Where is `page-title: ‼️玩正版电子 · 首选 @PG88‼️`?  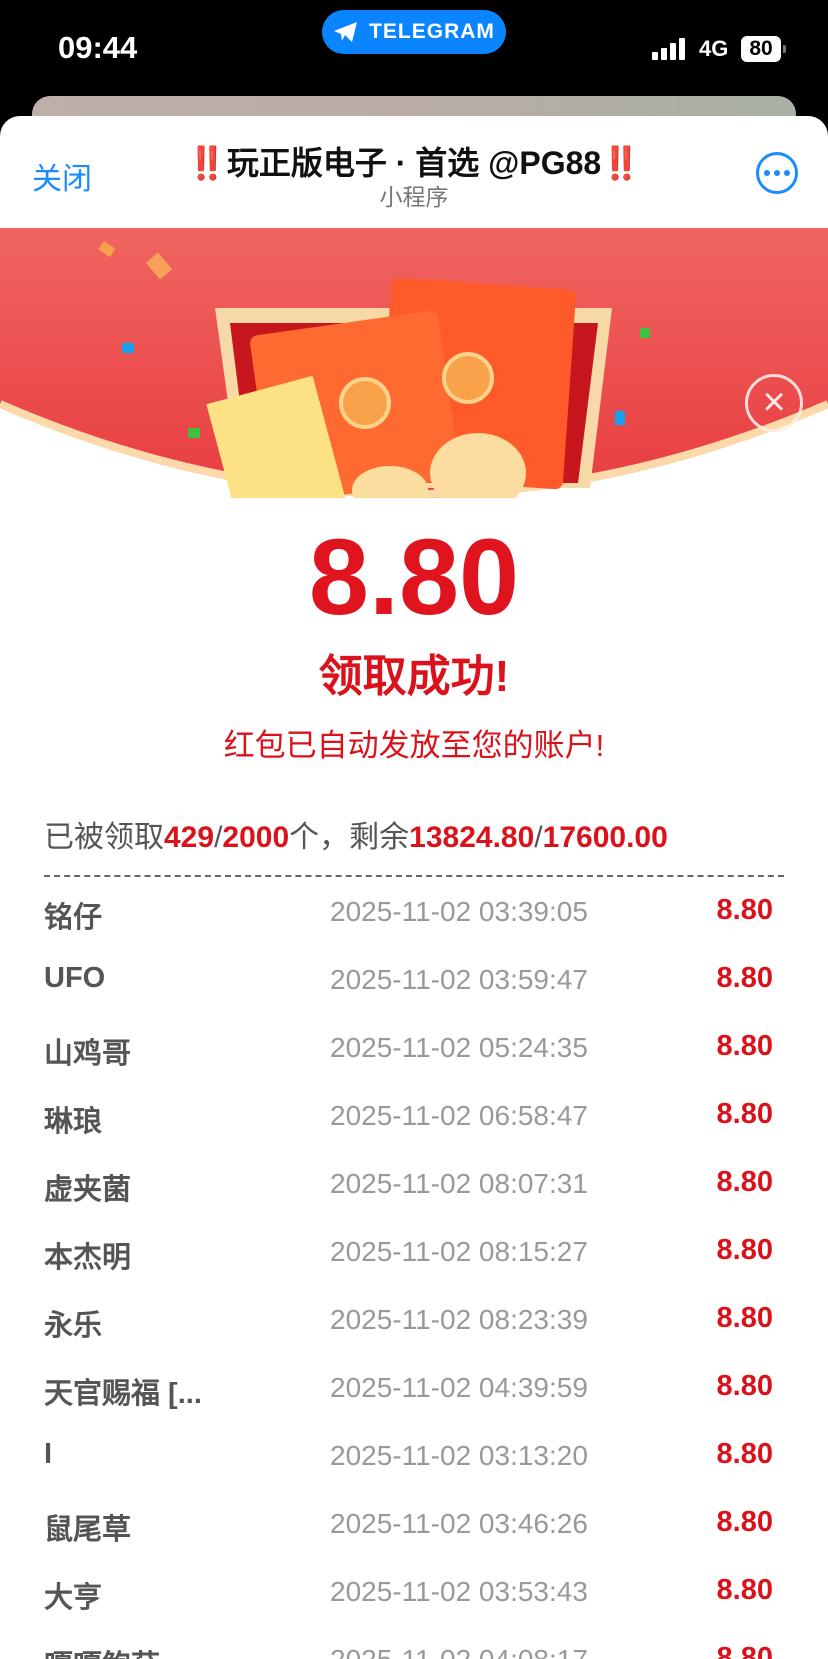 page-title: ‼️玩正版电子 · 首选 @PG88‼️ is located at coordinates (414, 161).